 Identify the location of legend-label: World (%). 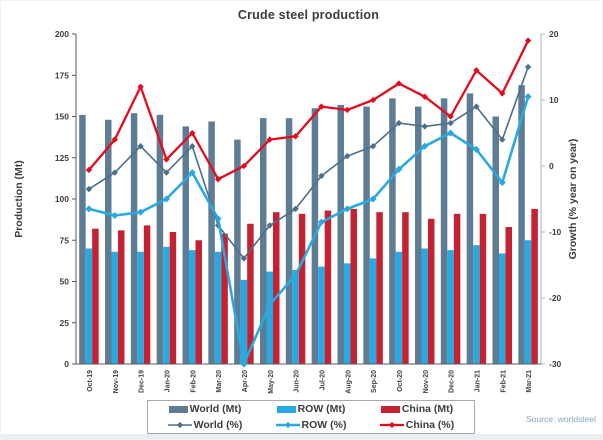
(218, 425).